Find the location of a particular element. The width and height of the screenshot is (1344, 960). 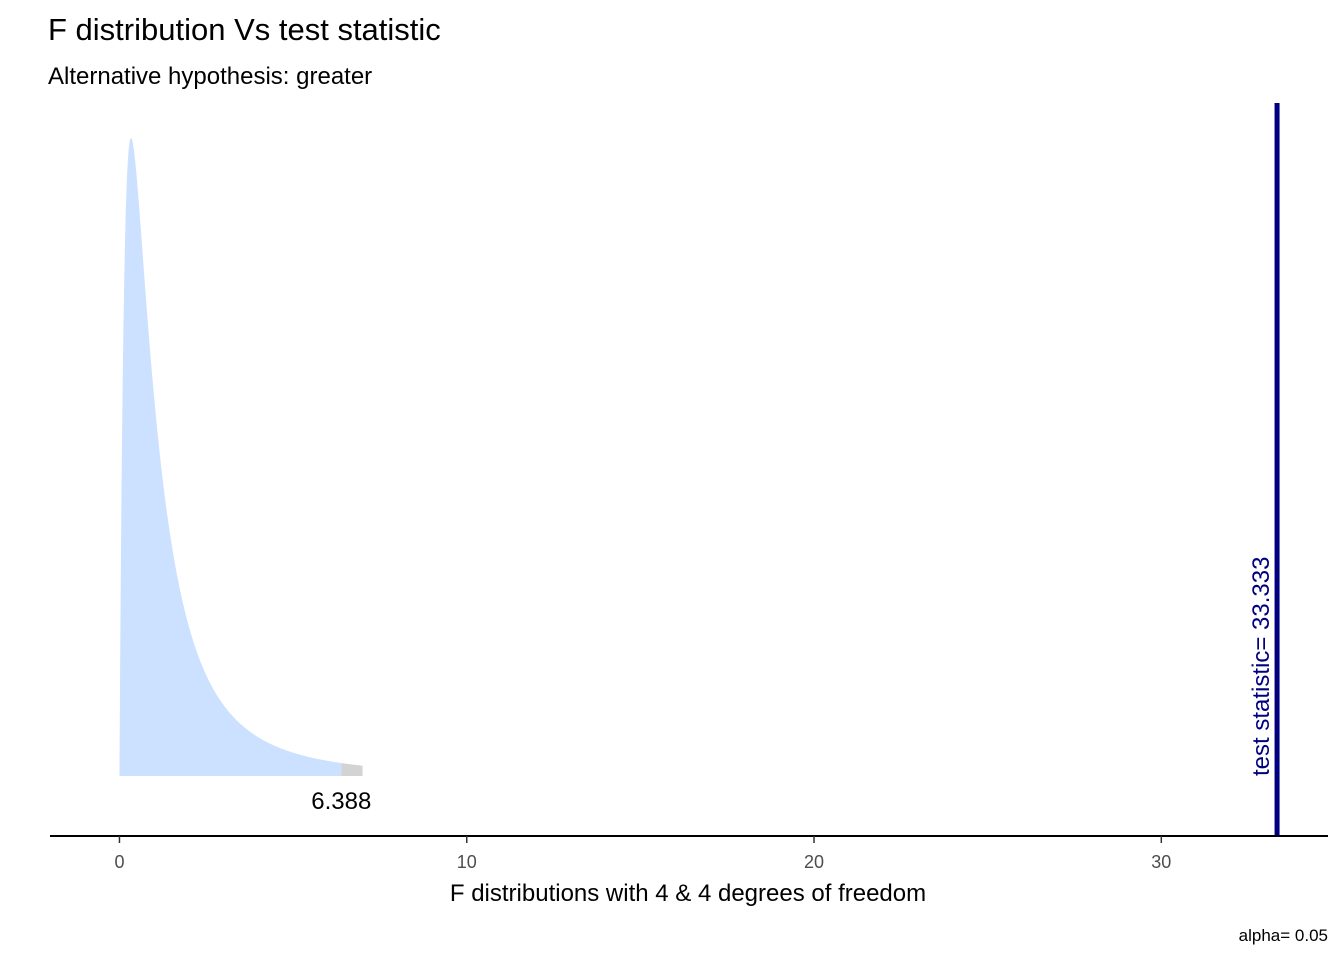

rejection-region is located at coordinates (352, 769).